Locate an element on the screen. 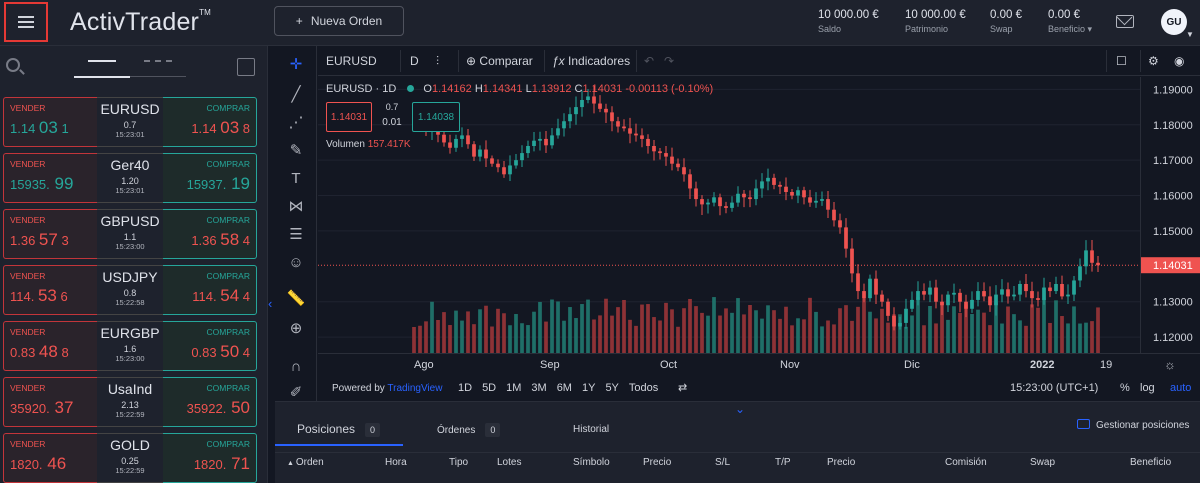  buy-button: COMPRAR 1.36 58 4 is located at coordinates (210, 234).